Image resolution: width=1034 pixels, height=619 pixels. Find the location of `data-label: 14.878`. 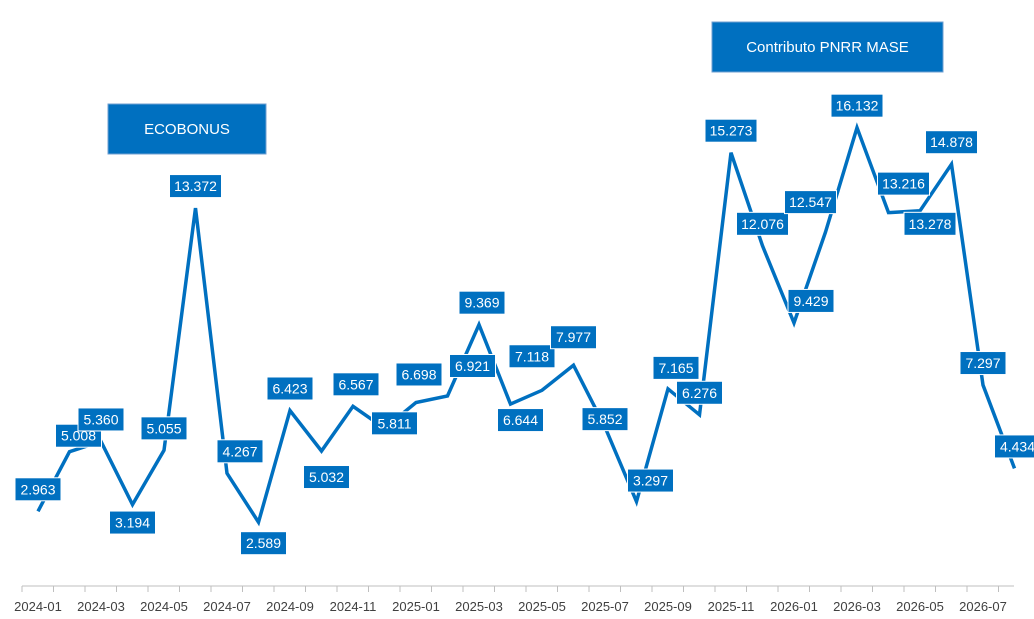

data-label: 14.878 is located at coordinates (951, 142).